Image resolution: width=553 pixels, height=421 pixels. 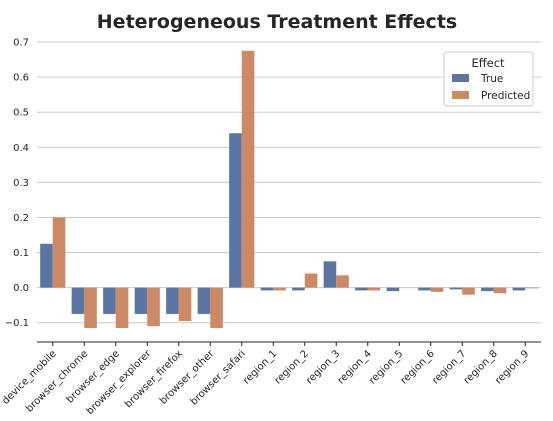 What do you see at coordinates (204, 300) in the screenshot?
I see `bar-true-browser-other` at bounding box center [204, 300].